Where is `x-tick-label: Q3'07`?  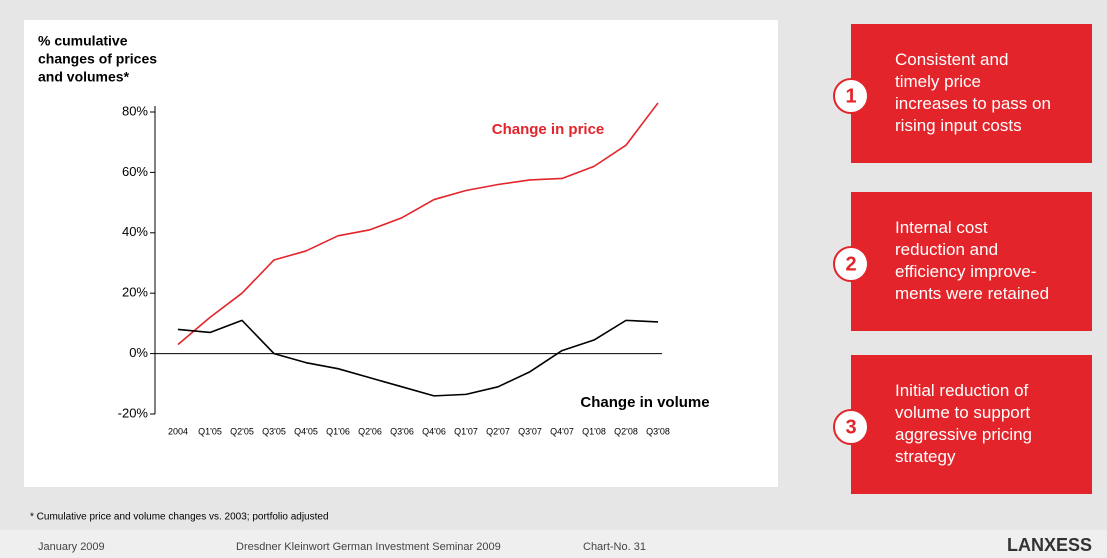
x-tick-label: Q3'07 is located at coordinates (530, 431).